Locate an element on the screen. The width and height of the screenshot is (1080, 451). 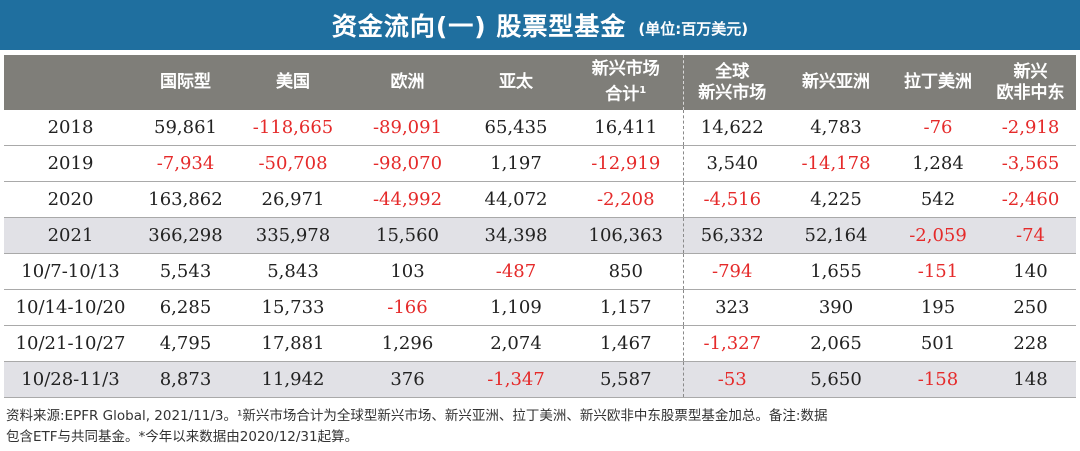
row-label: 2018 is located at coordinates (70, 128).